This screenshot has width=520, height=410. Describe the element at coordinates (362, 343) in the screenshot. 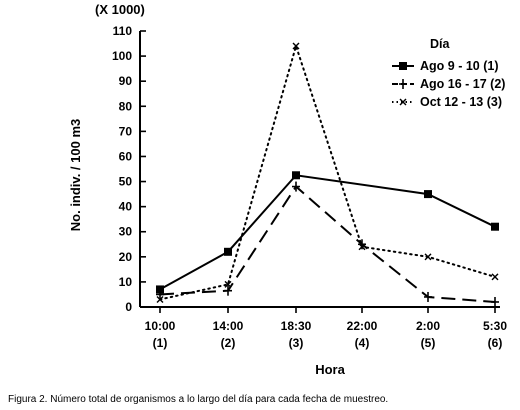

I see `x-tick-index-label: (4)` at that location.